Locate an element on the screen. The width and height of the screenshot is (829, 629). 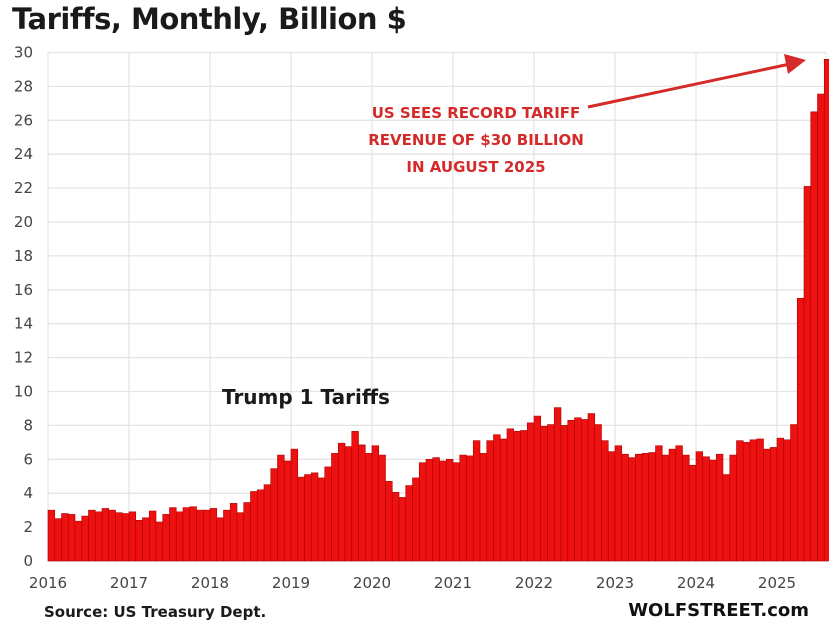
annotation-line-2: REVENUE OF $30 BILLION is located at coordinates (476, 140).